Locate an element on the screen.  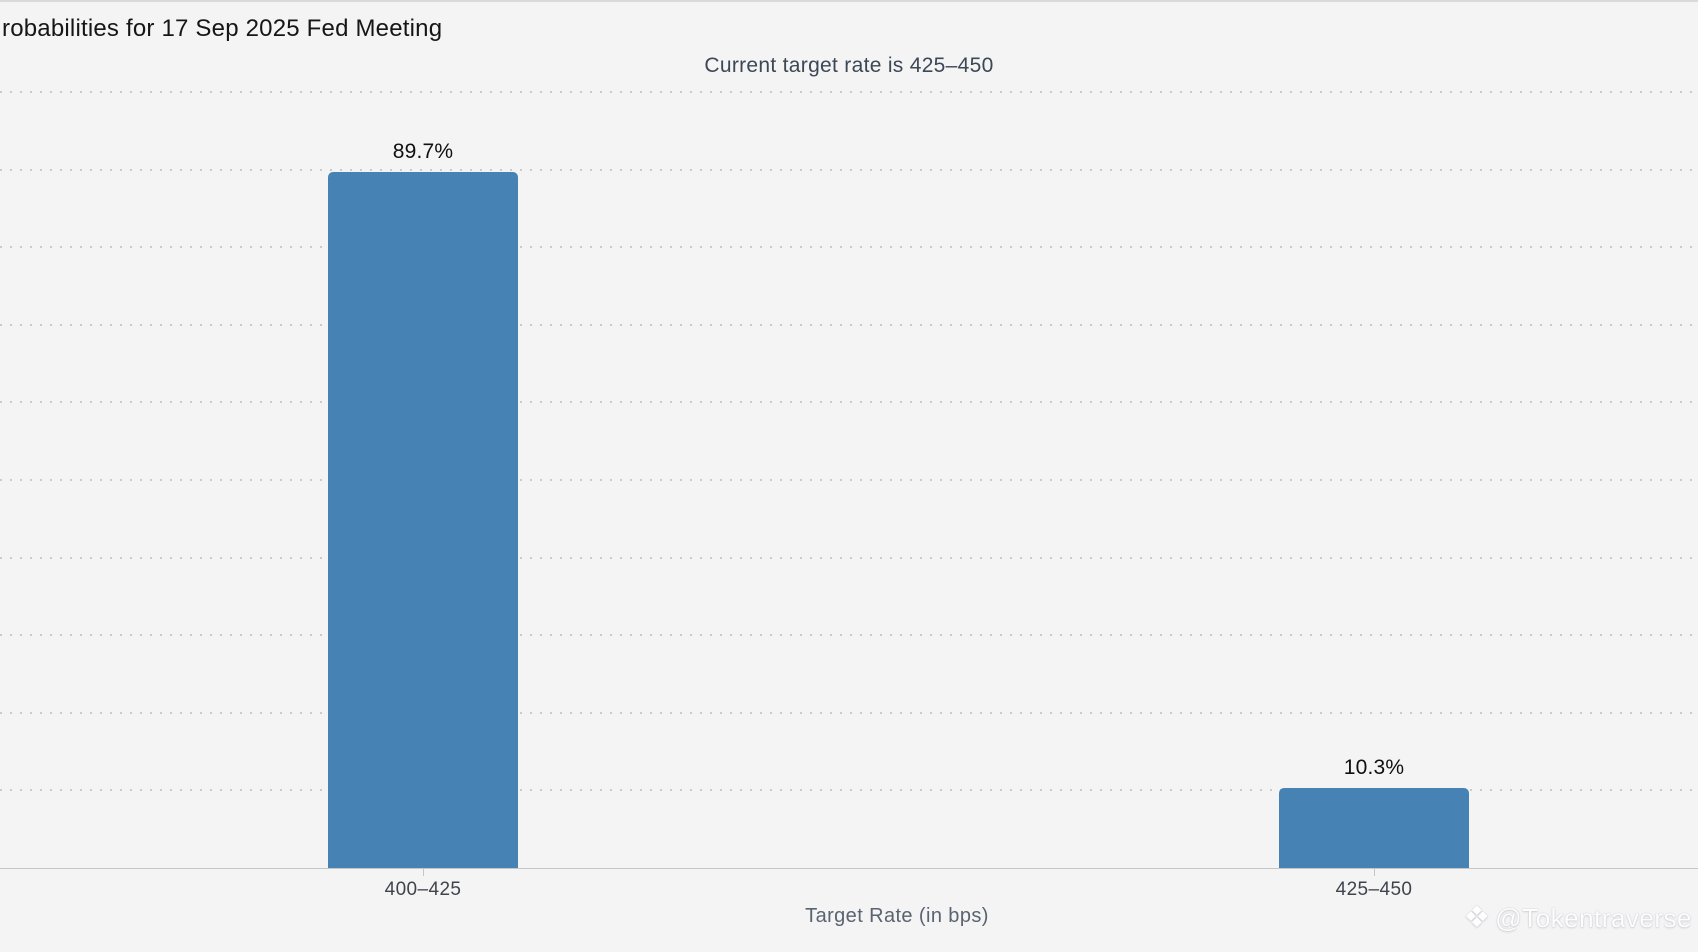
tokentraverse-diamond-logo-icon: ❖ is located at coordinates (1477, 917).